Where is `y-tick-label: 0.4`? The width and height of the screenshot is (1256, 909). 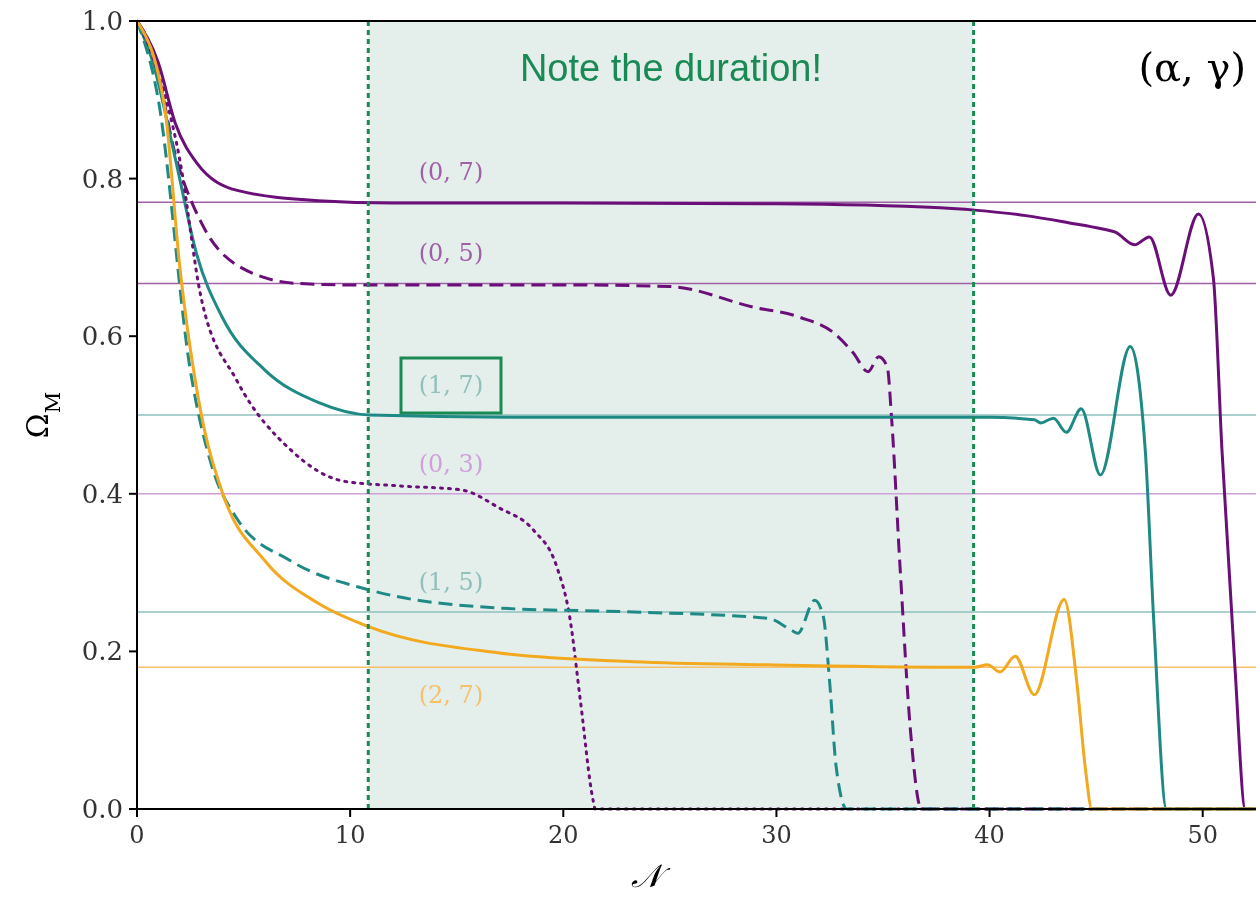 y-tick-label: 0.4 is located at coordinates (102, 493).